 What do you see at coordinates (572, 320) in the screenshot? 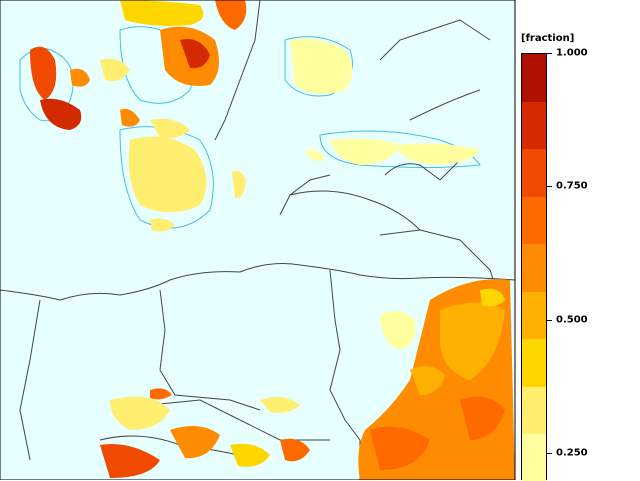
I see `colorbar-tick-label: 0.500` at bounding box center [572, 320].